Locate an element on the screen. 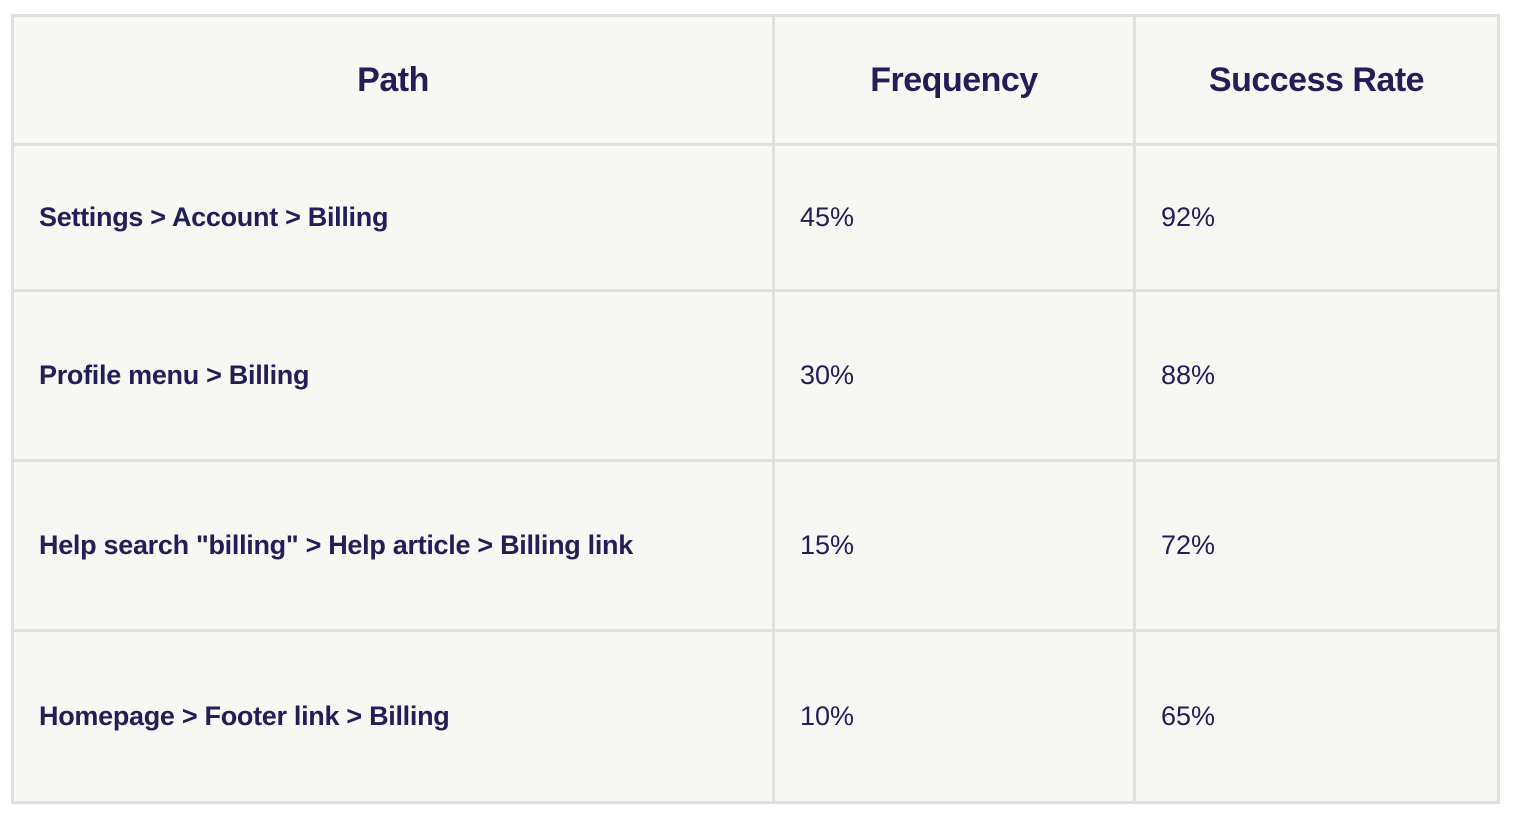  path-cell: Settings > Account > Billing is located at coordinates (393, 217).